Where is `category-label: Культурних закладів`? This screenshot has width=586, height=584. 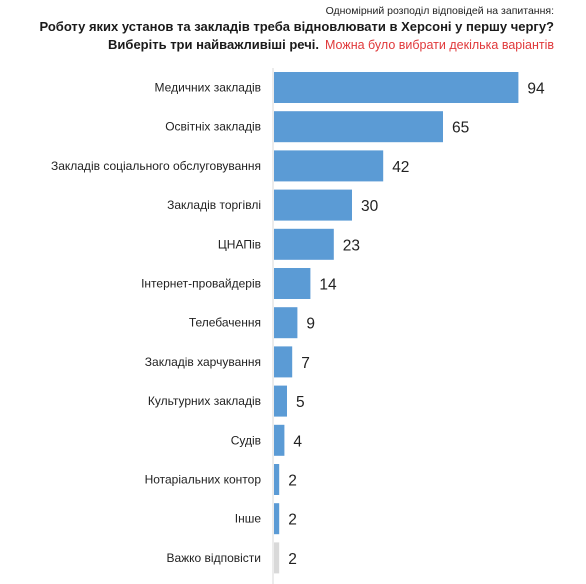 category-label: Культурних закладів is located at coordinates (204, 401).